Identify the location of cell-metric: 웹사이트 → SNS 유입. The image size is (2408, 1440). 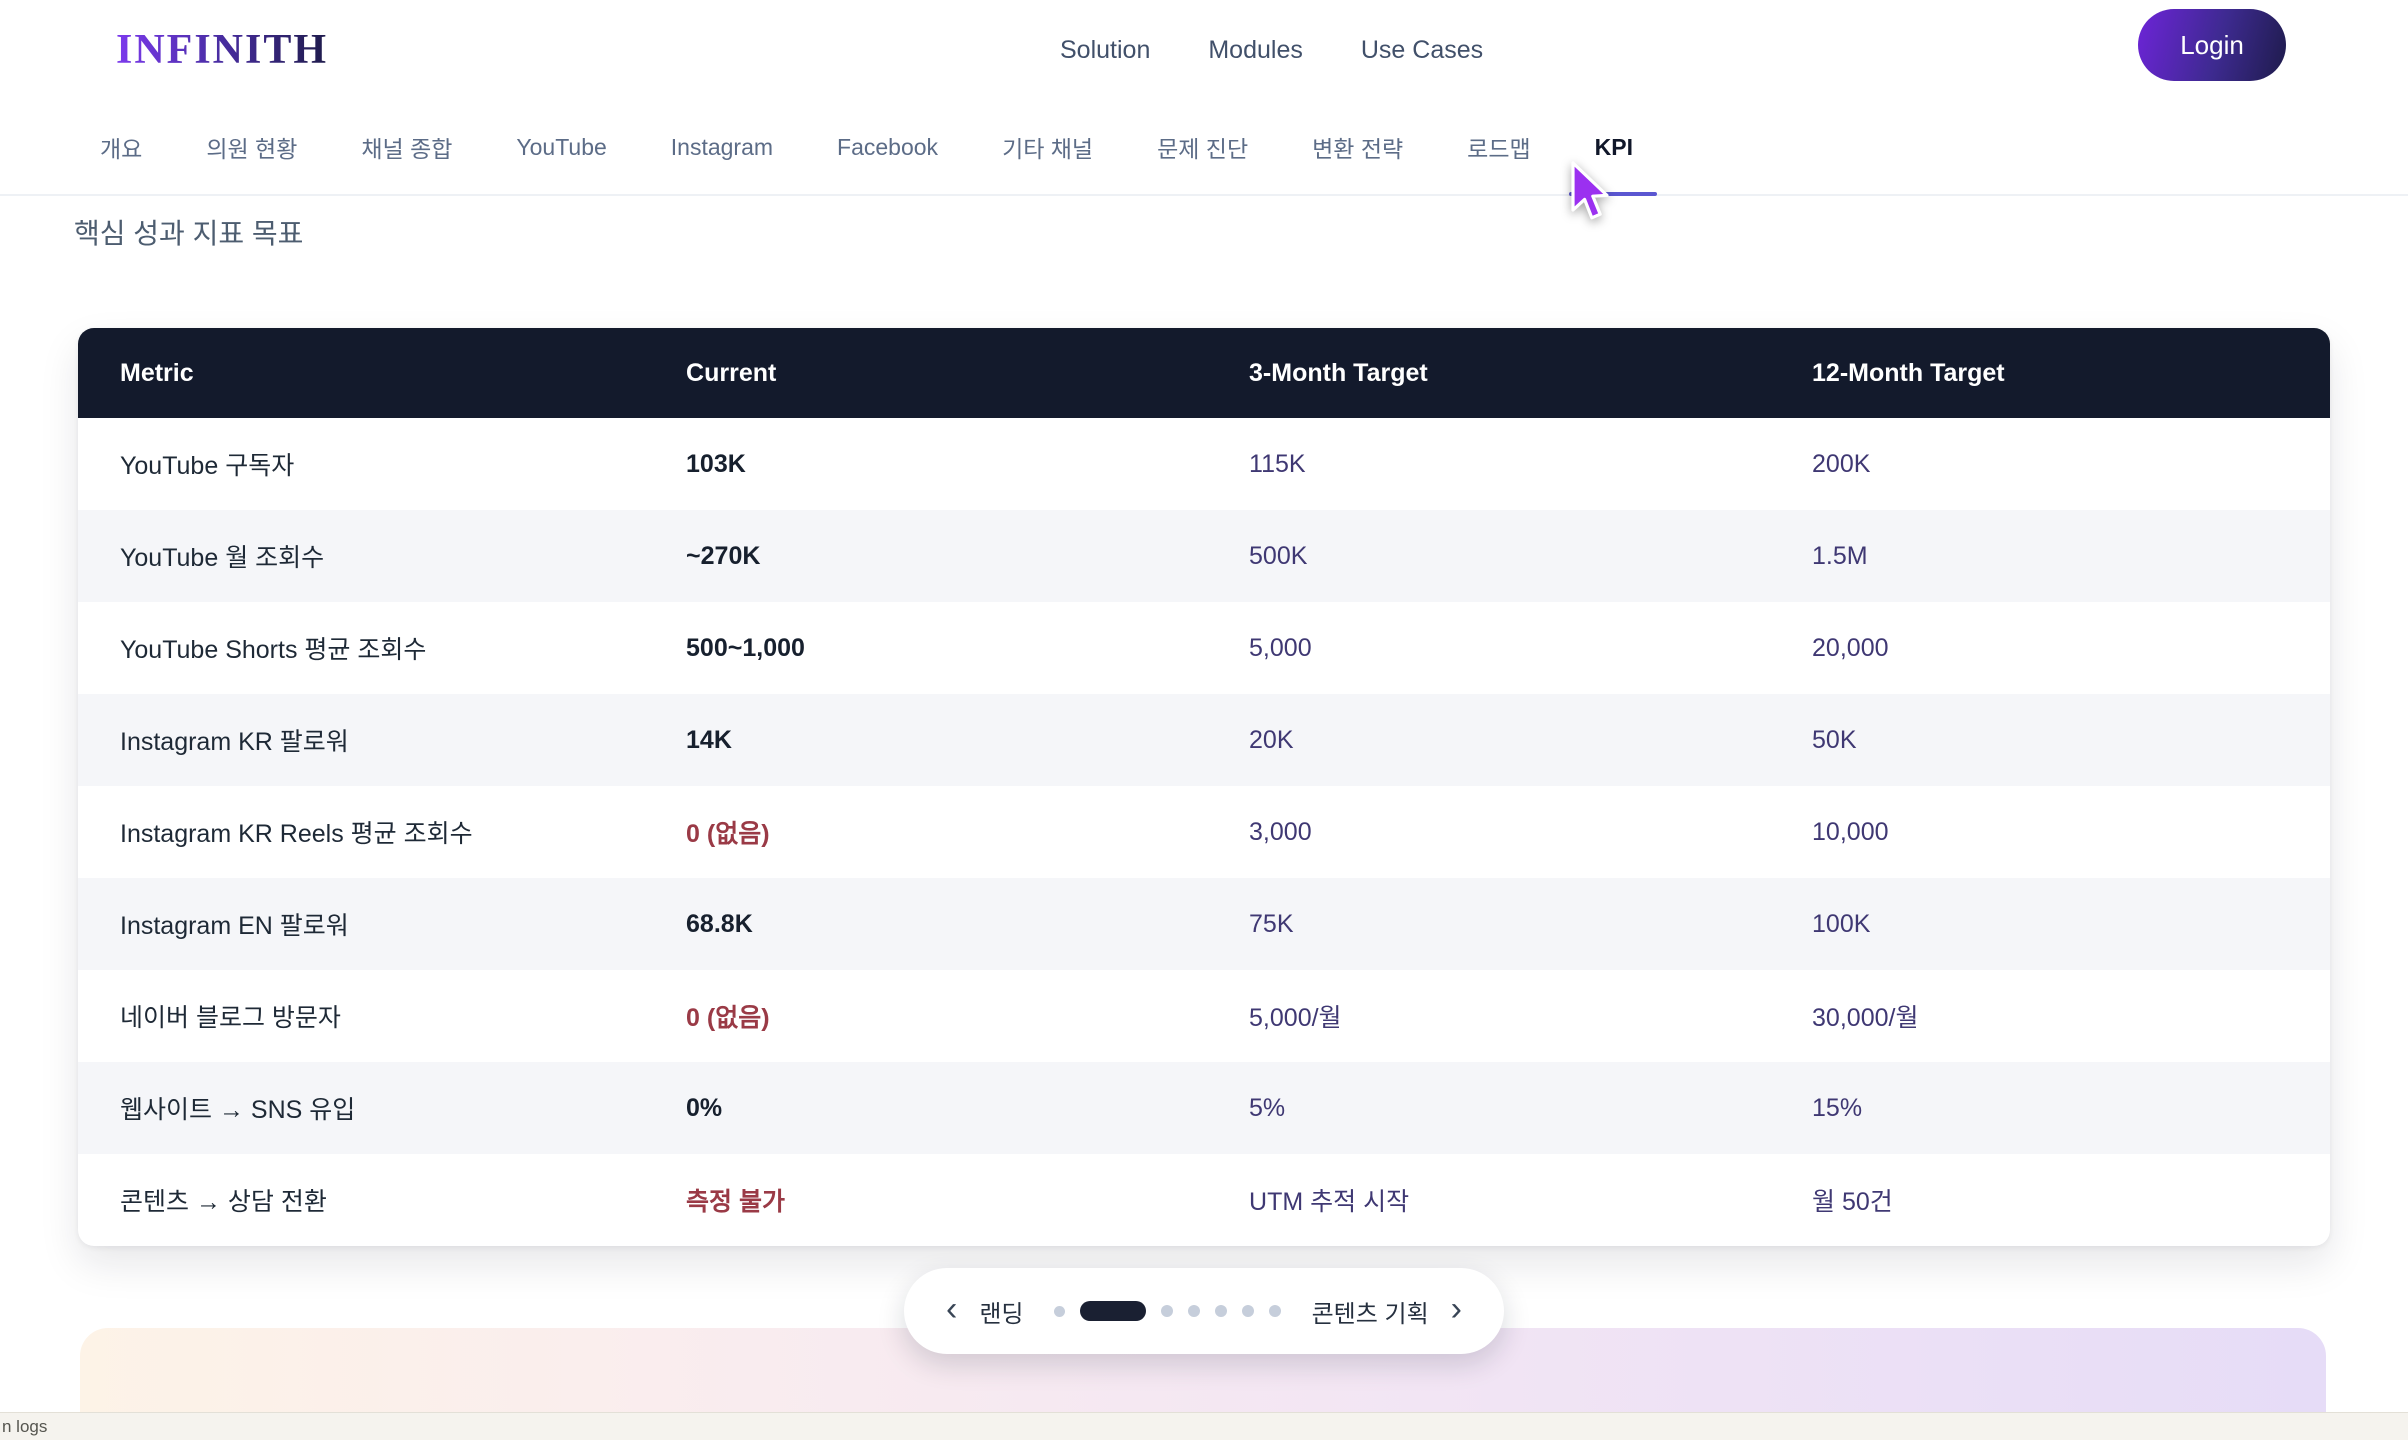
(238, 1110).